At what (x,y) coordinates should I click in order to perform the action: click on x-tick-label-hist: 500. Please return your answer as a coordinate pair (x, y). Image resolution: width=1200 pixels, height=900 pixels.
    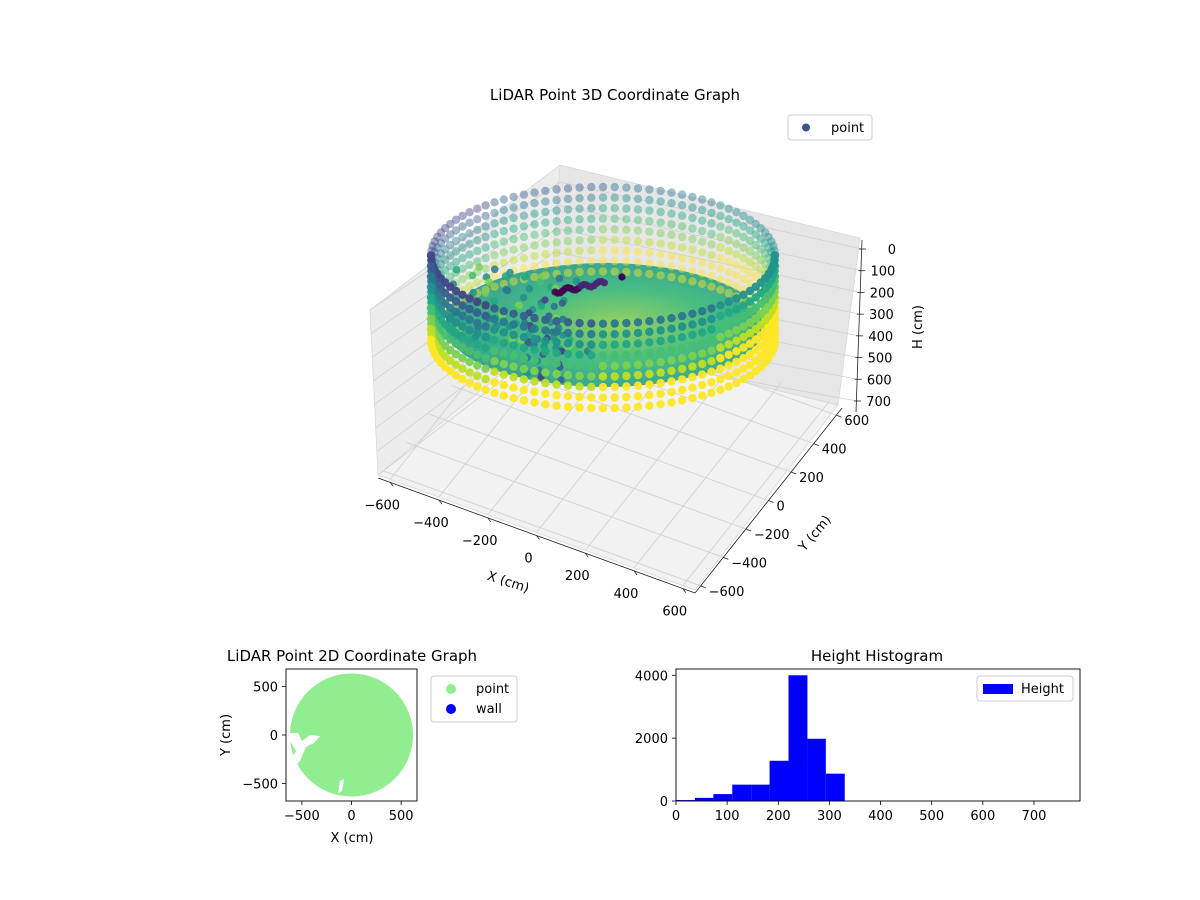
    Looking at the image, I should click on (931, 816).